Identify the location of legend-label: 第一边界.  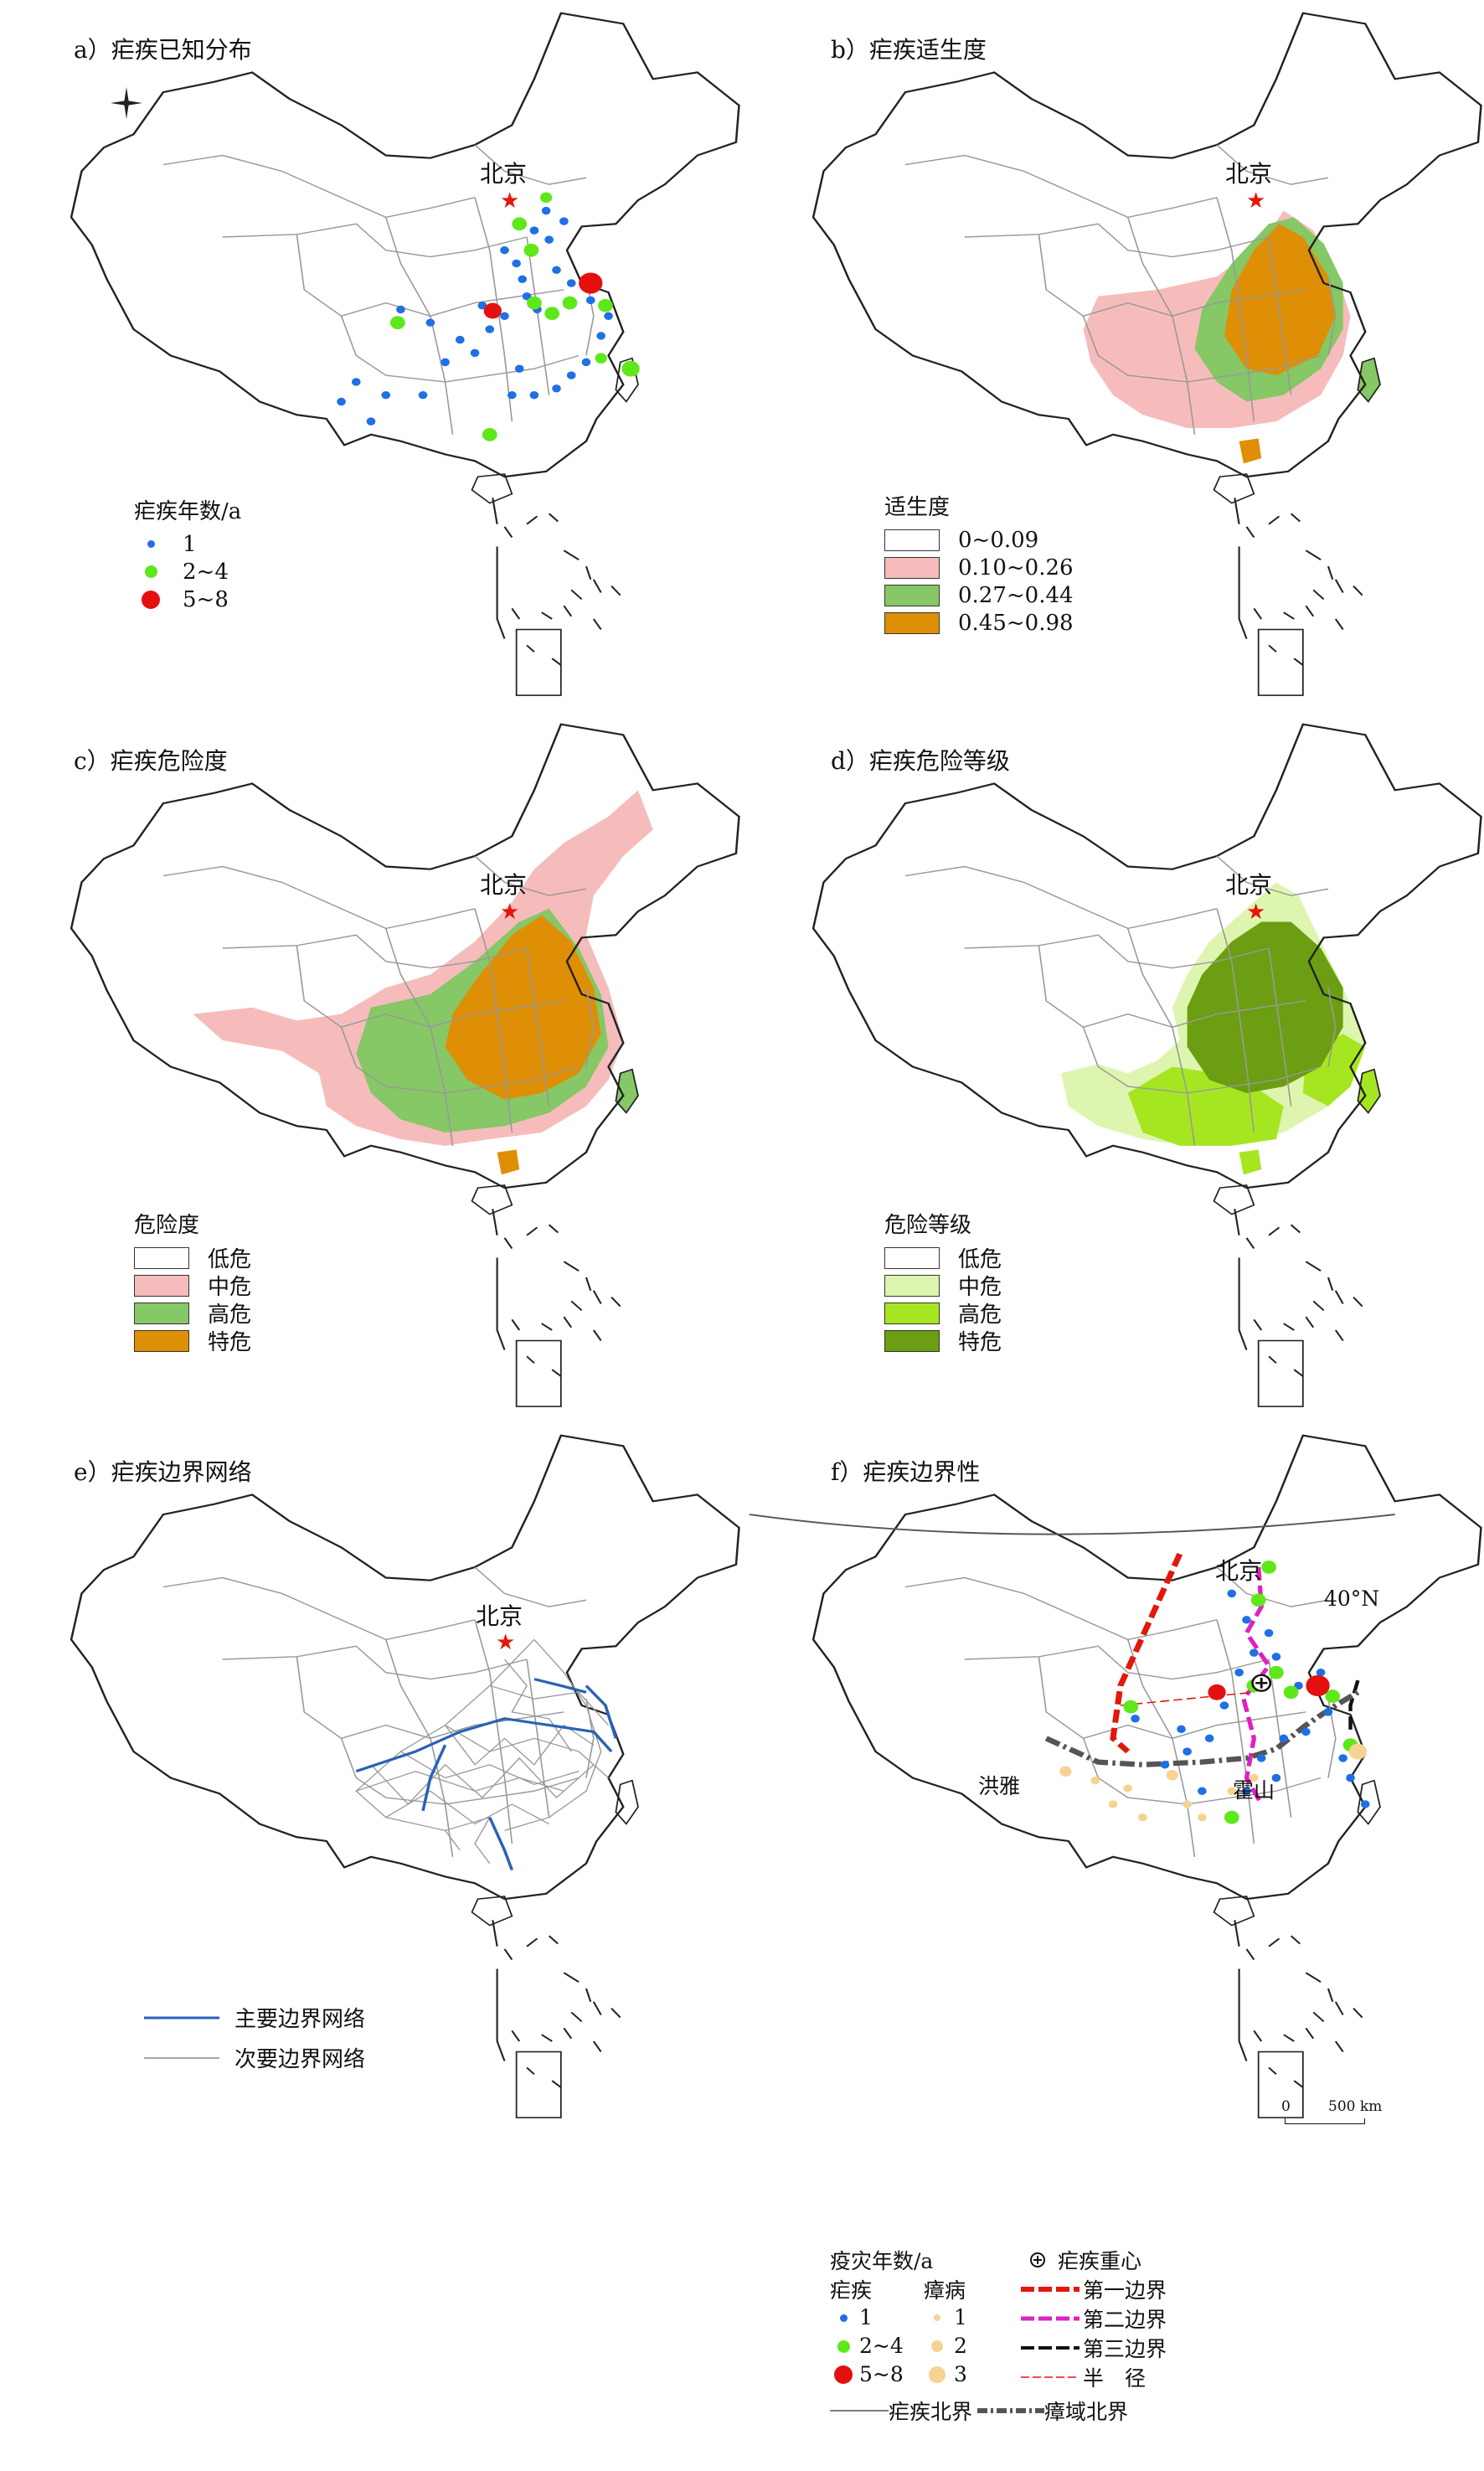
(1125, 2290).